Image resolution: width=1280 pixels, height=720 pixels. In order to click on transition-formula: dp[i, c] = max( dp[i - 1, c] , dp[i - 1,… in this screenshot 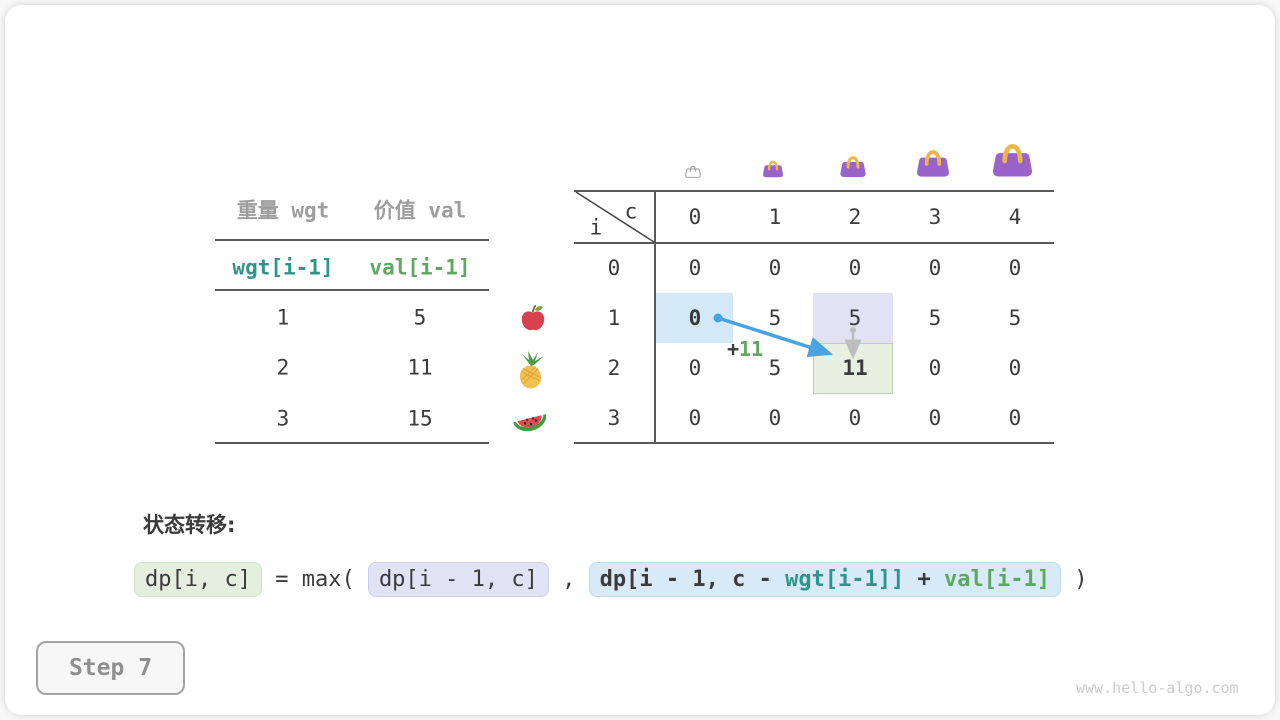, I will do `click(611, 579)`.